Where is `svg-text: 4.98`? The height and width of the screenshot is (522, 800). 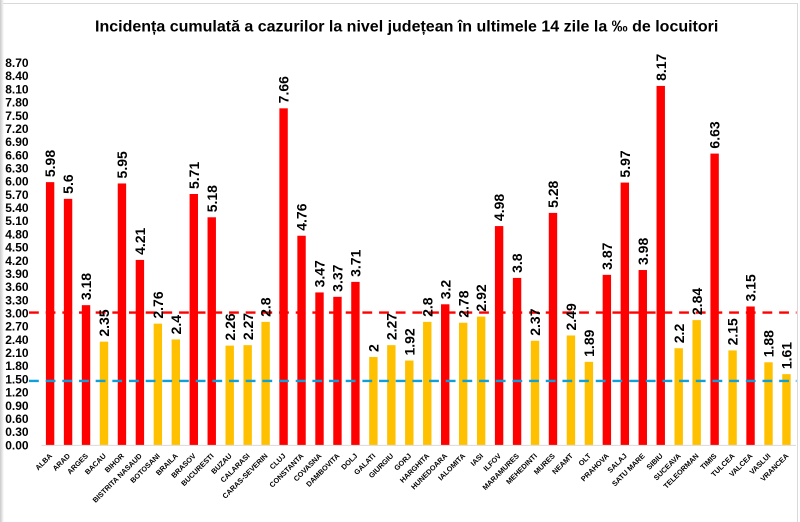 svg-text: 4.98 is located at coordinates (499, 207).